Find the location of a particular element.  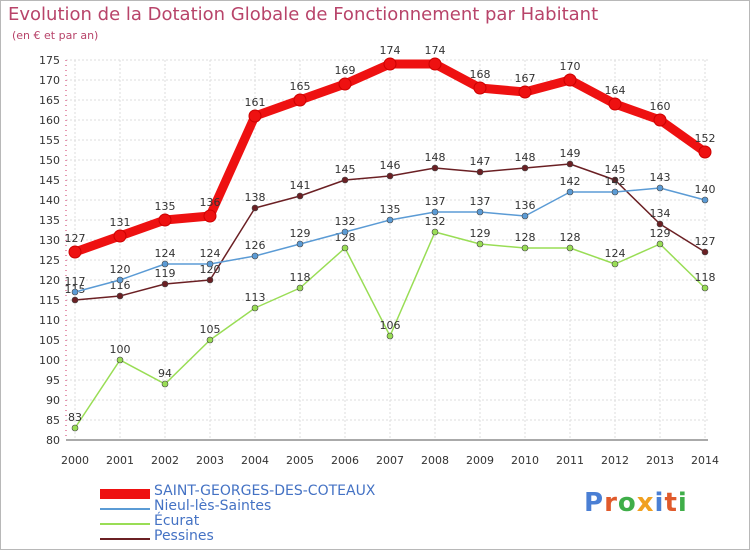

y-tick-label: 90 is located at coordinates (53, 400).